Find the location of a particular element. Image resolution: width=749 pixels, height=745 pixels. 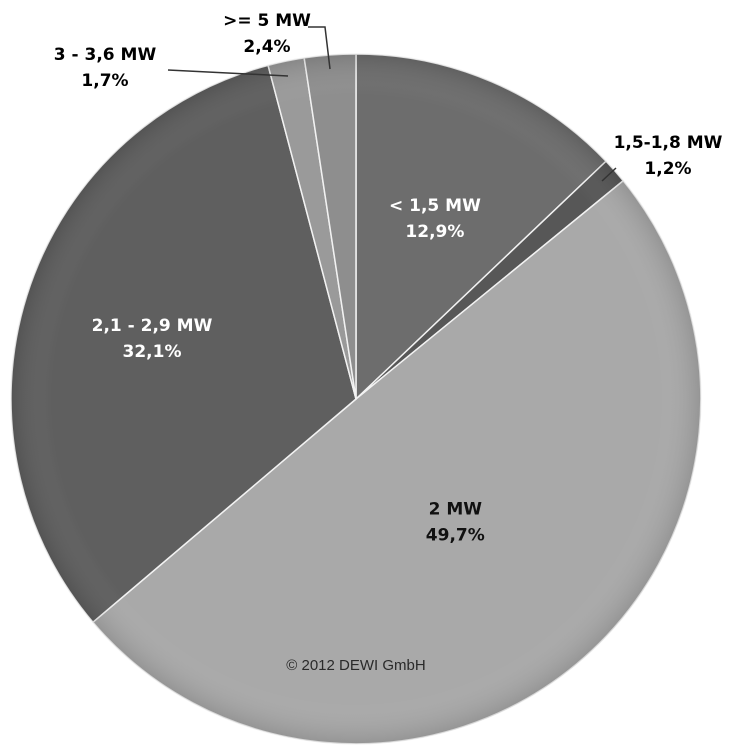

slice-label: 1,5-1,8 MW 1,2% is located at coordinates (668, 156).